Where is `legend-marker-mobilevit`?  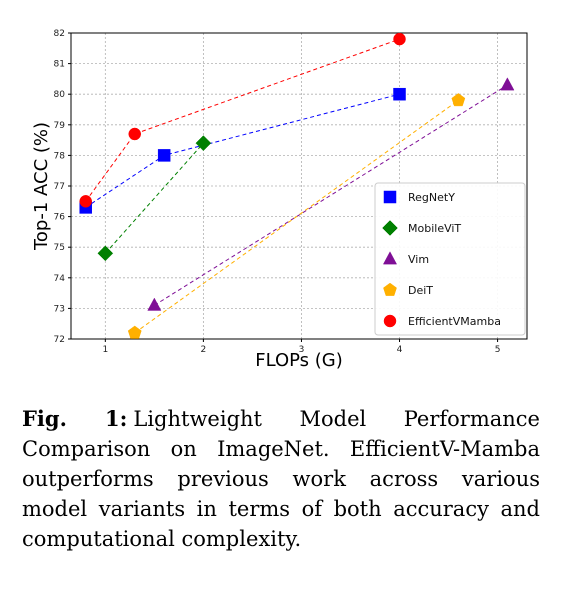 legend-marker-mobilevit is located at coordinates (390, 228).